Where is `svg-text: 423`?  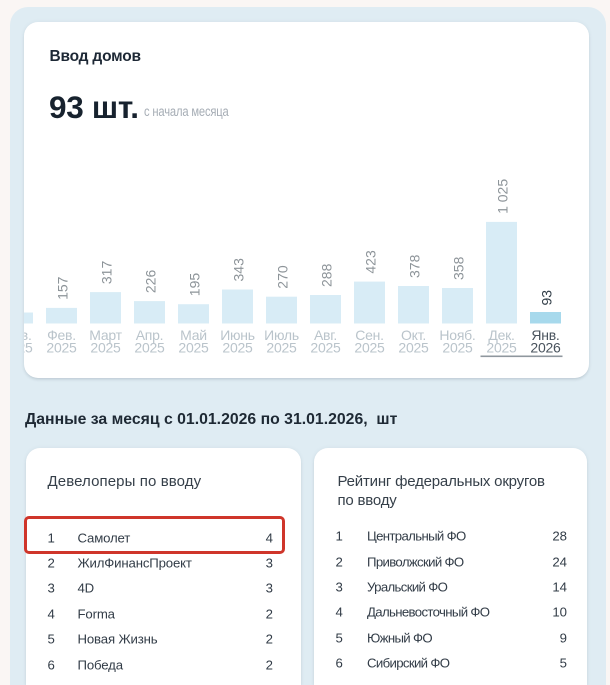
svg-text: 423 is located at coordinates (370, 262).